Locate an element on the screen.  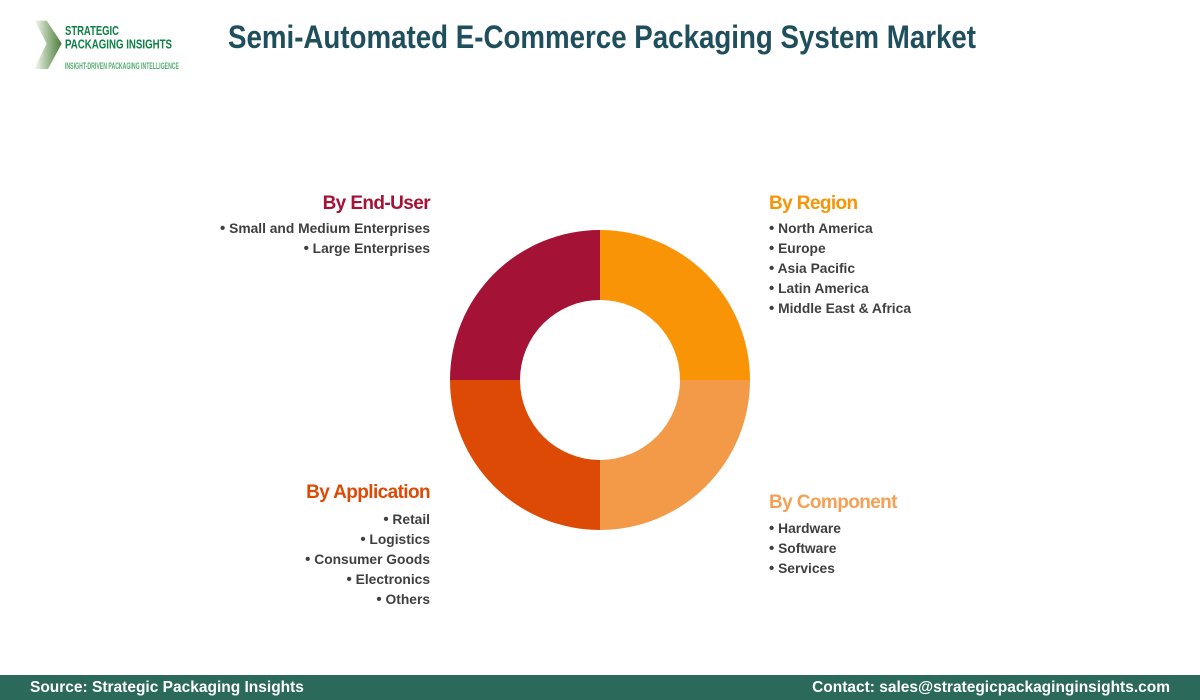
svg-text:INSIGHT-DRIVEN PACKAGING INTEL: INSIGHT-DRIVEN PACKAGING INTELLIGENCE is located at coordinates (122, 66).